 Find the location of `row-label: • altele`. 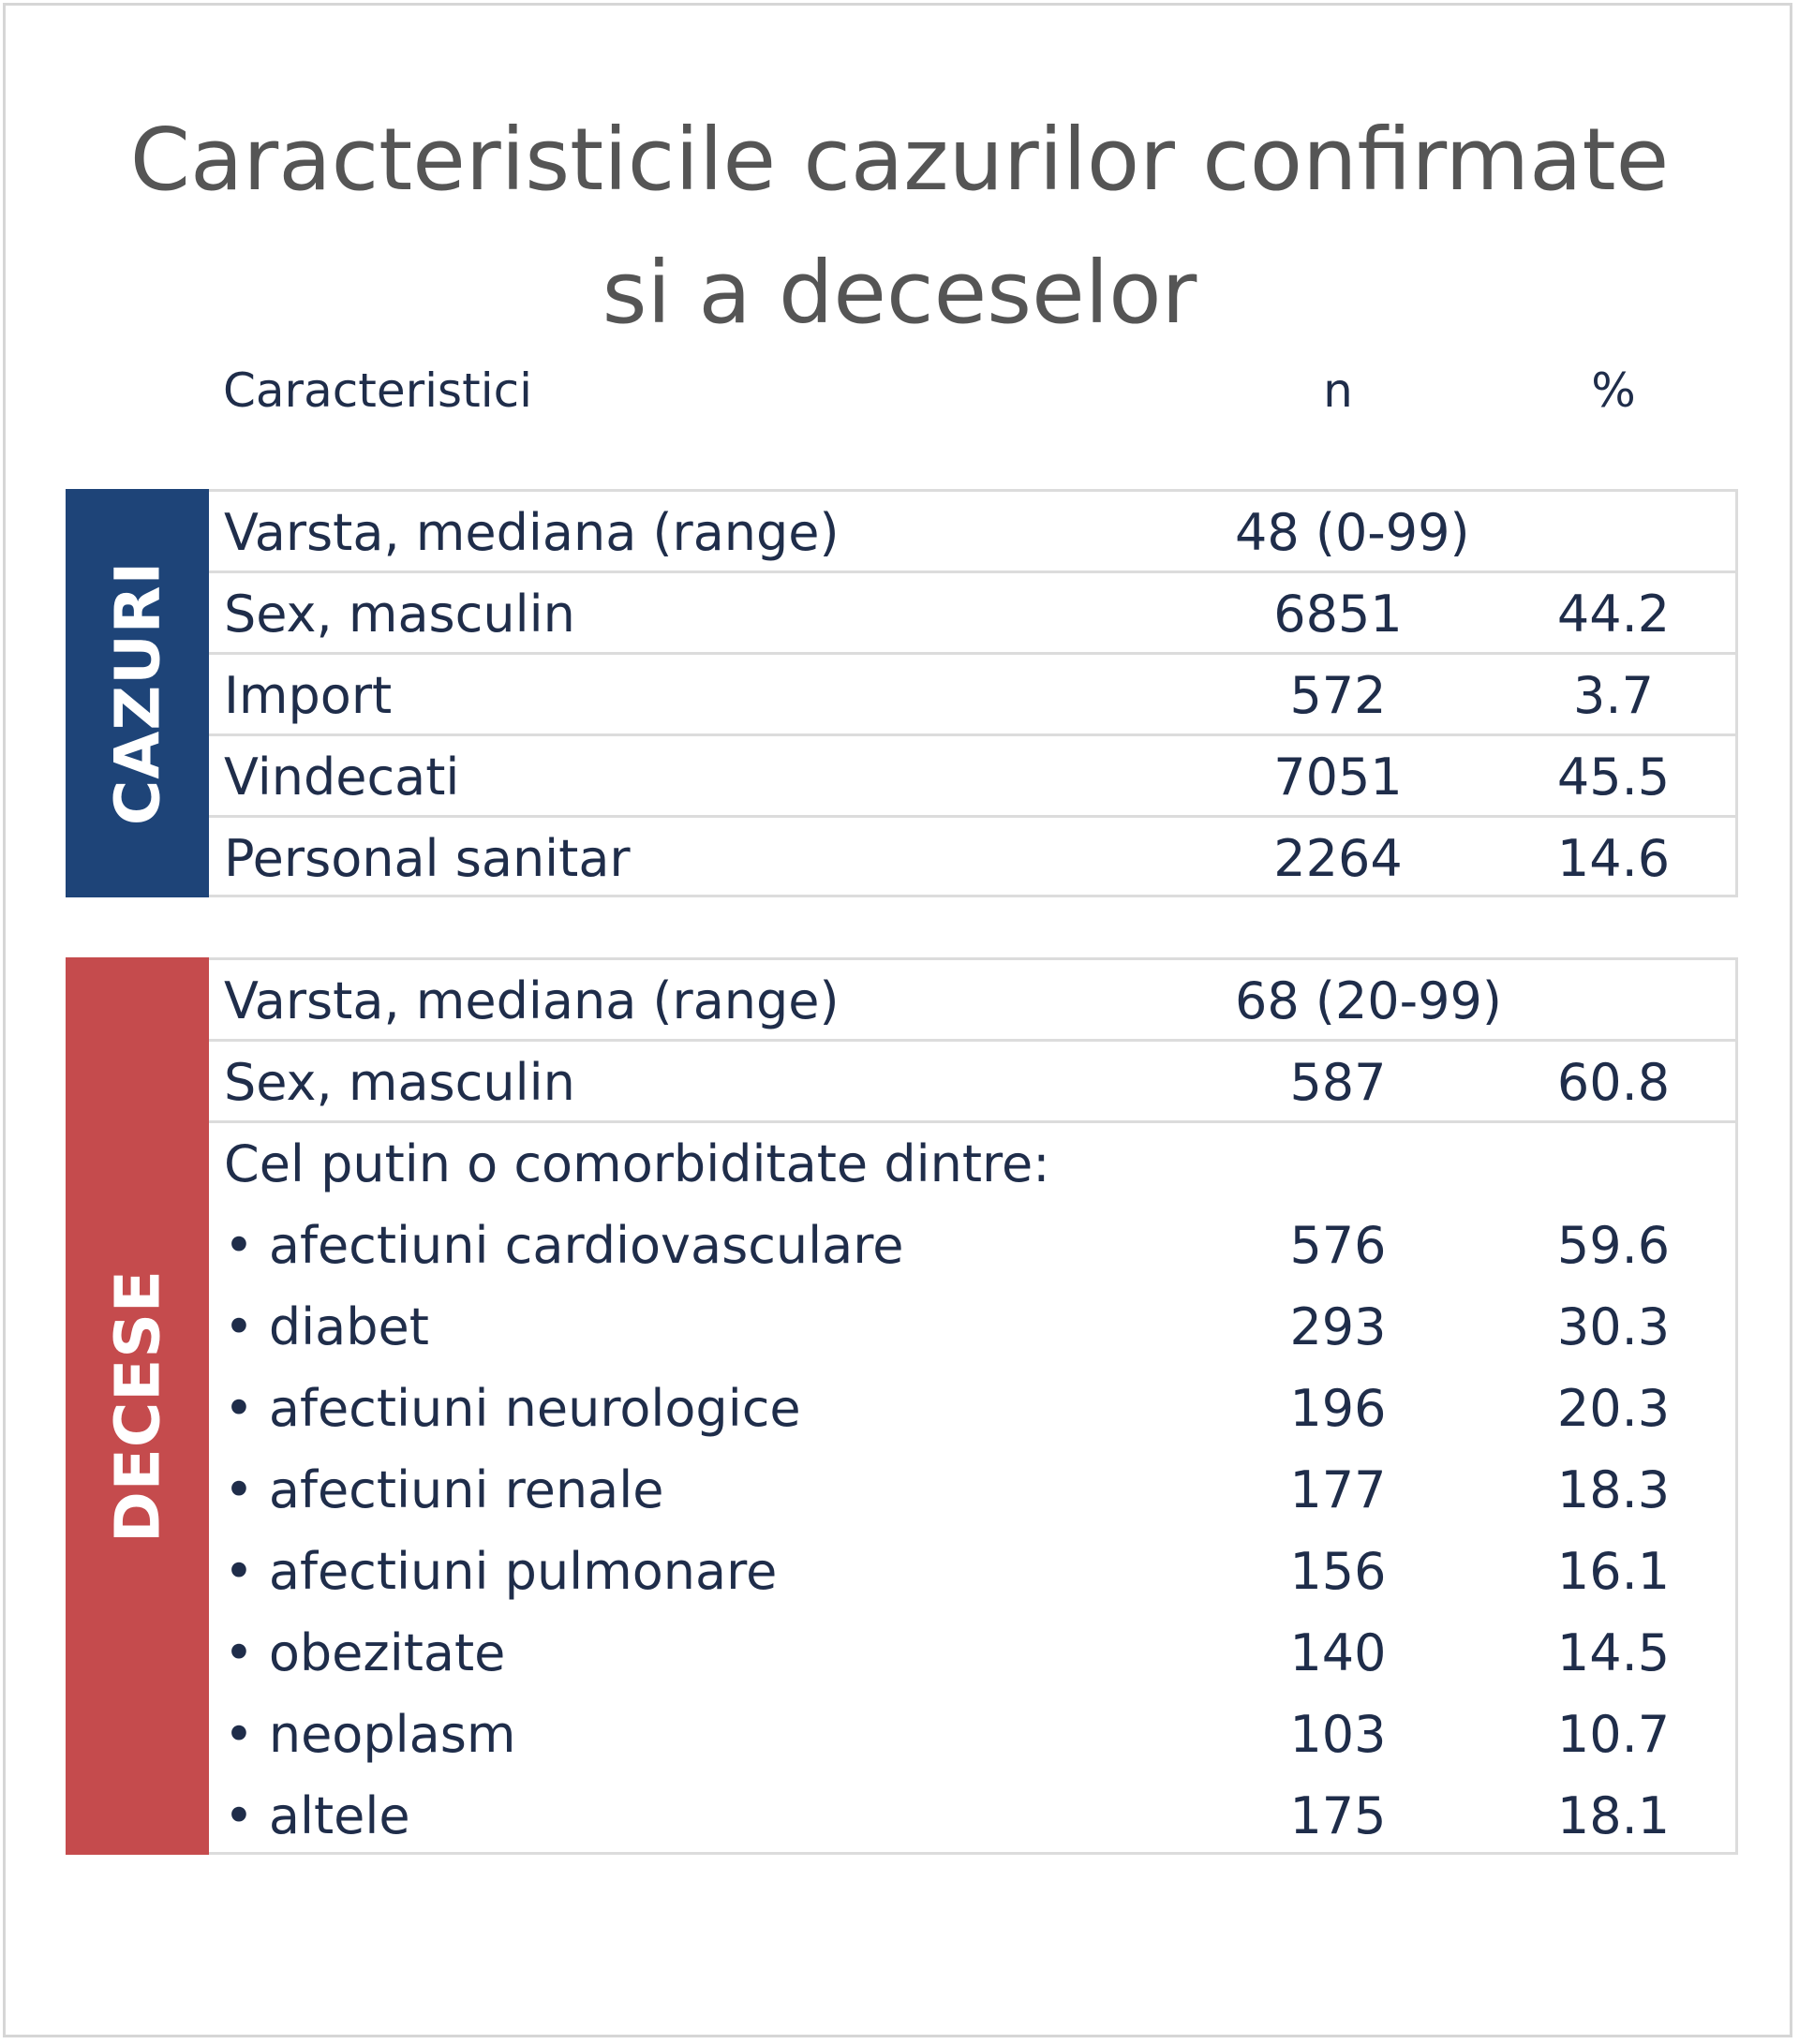

row-label: • altele is located at coordinates (317, 1816).